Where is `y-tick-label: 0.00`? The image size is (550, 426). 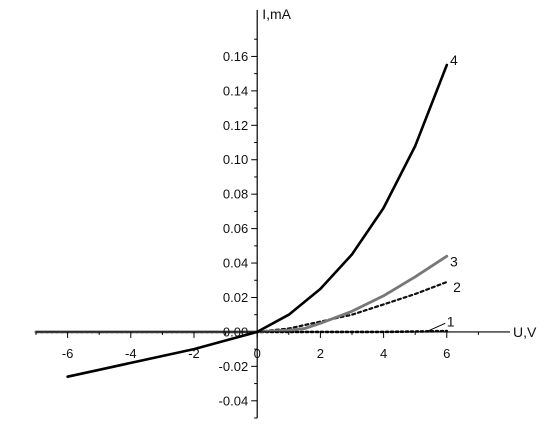
y-tick-label: 0.00 is located at coordinates (235, 331).